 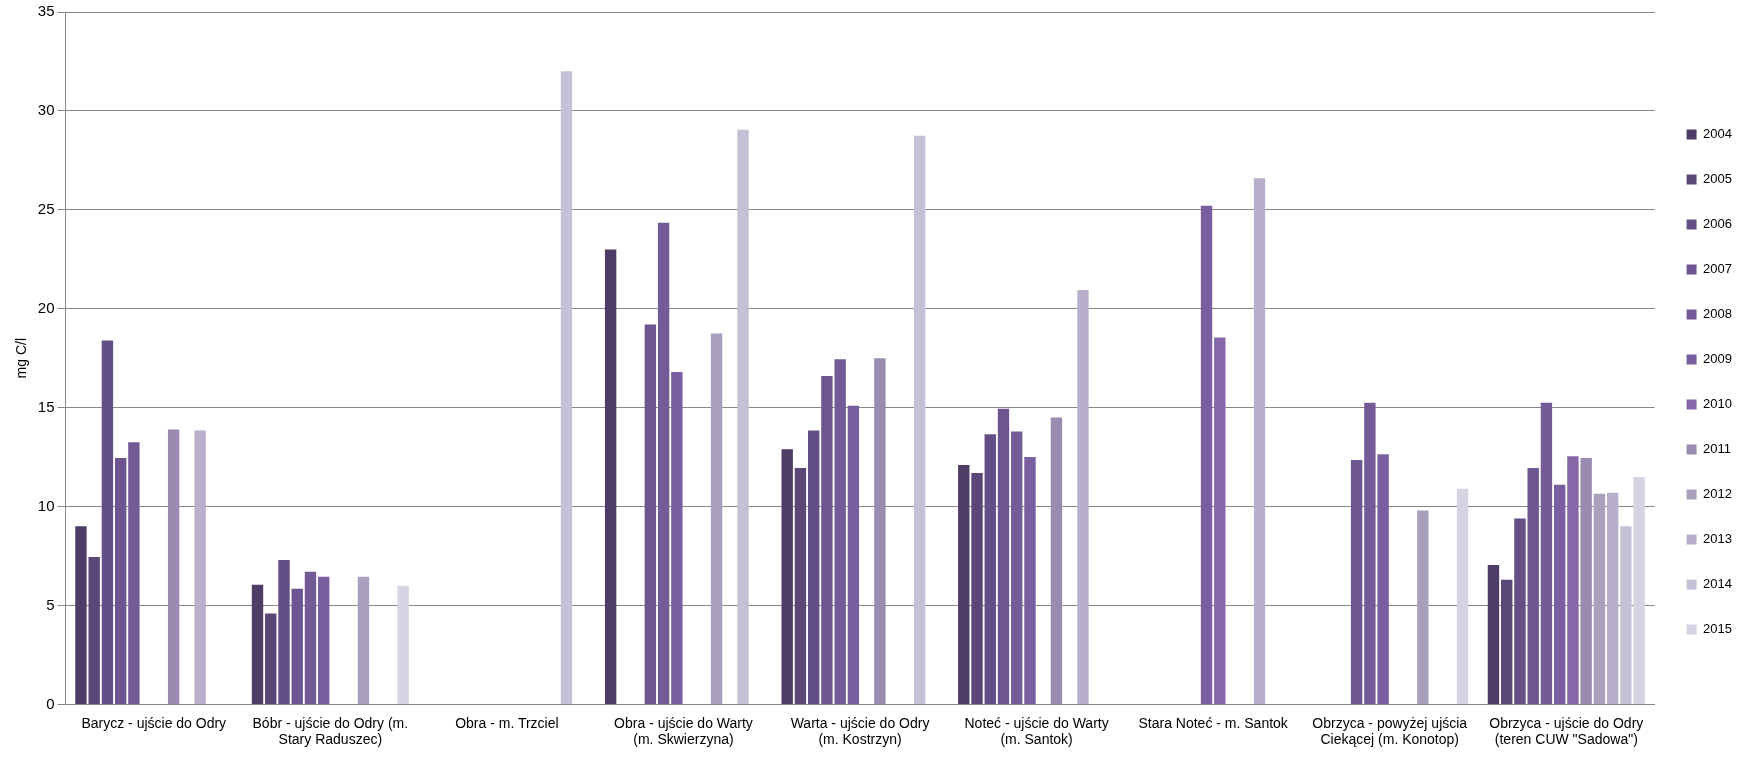 What do you see at coordinates (46, 307) in the screenshot?
I see `y-tick-label: 20` at bounding box center [46, 307].